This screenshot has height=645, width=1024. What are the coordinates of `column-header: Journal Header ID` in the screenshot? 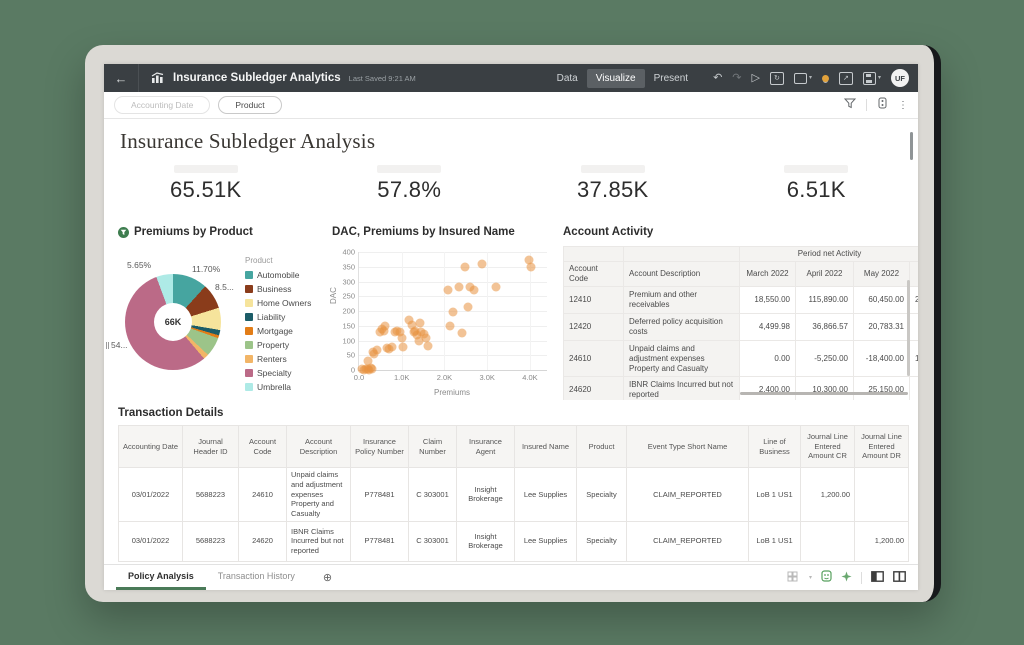 It's located at (210, 446).